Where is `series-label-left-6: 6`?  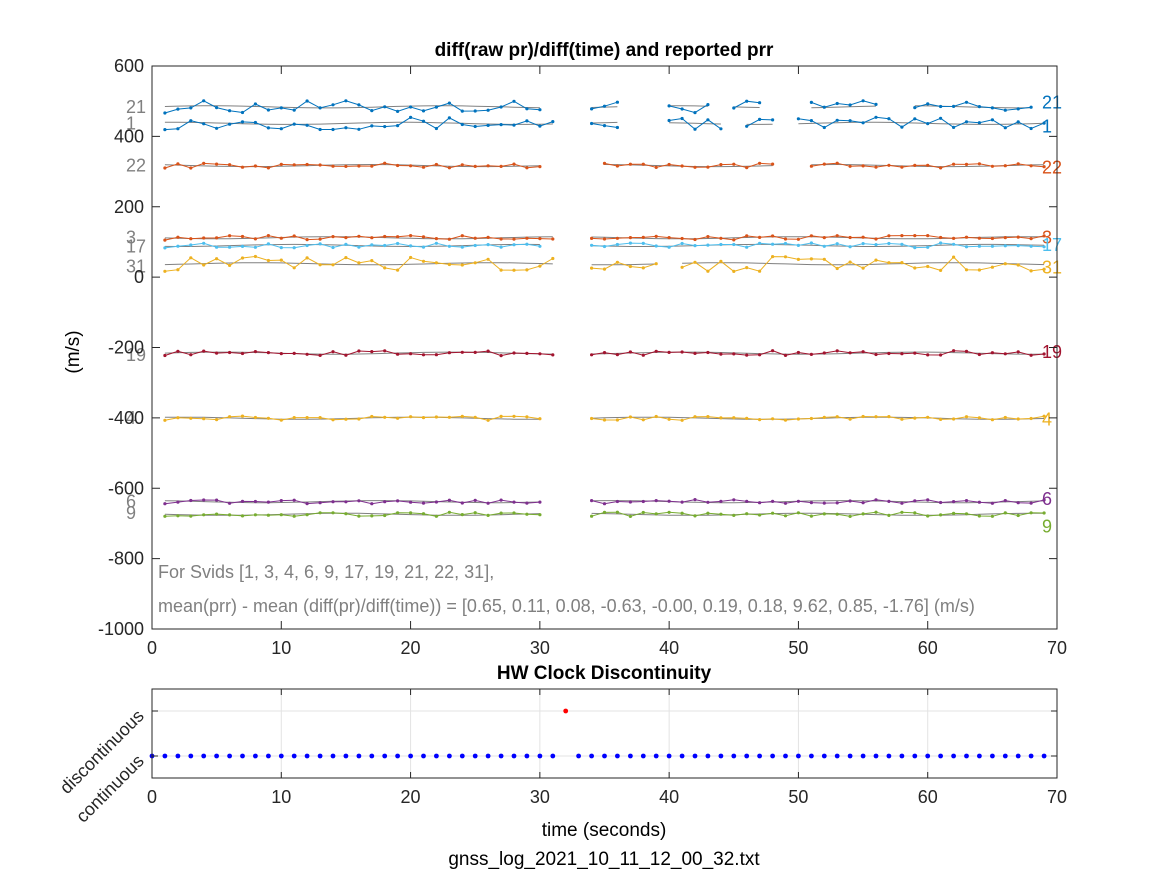
series-label-left-6: 6 is located at coordinates (131, 502).